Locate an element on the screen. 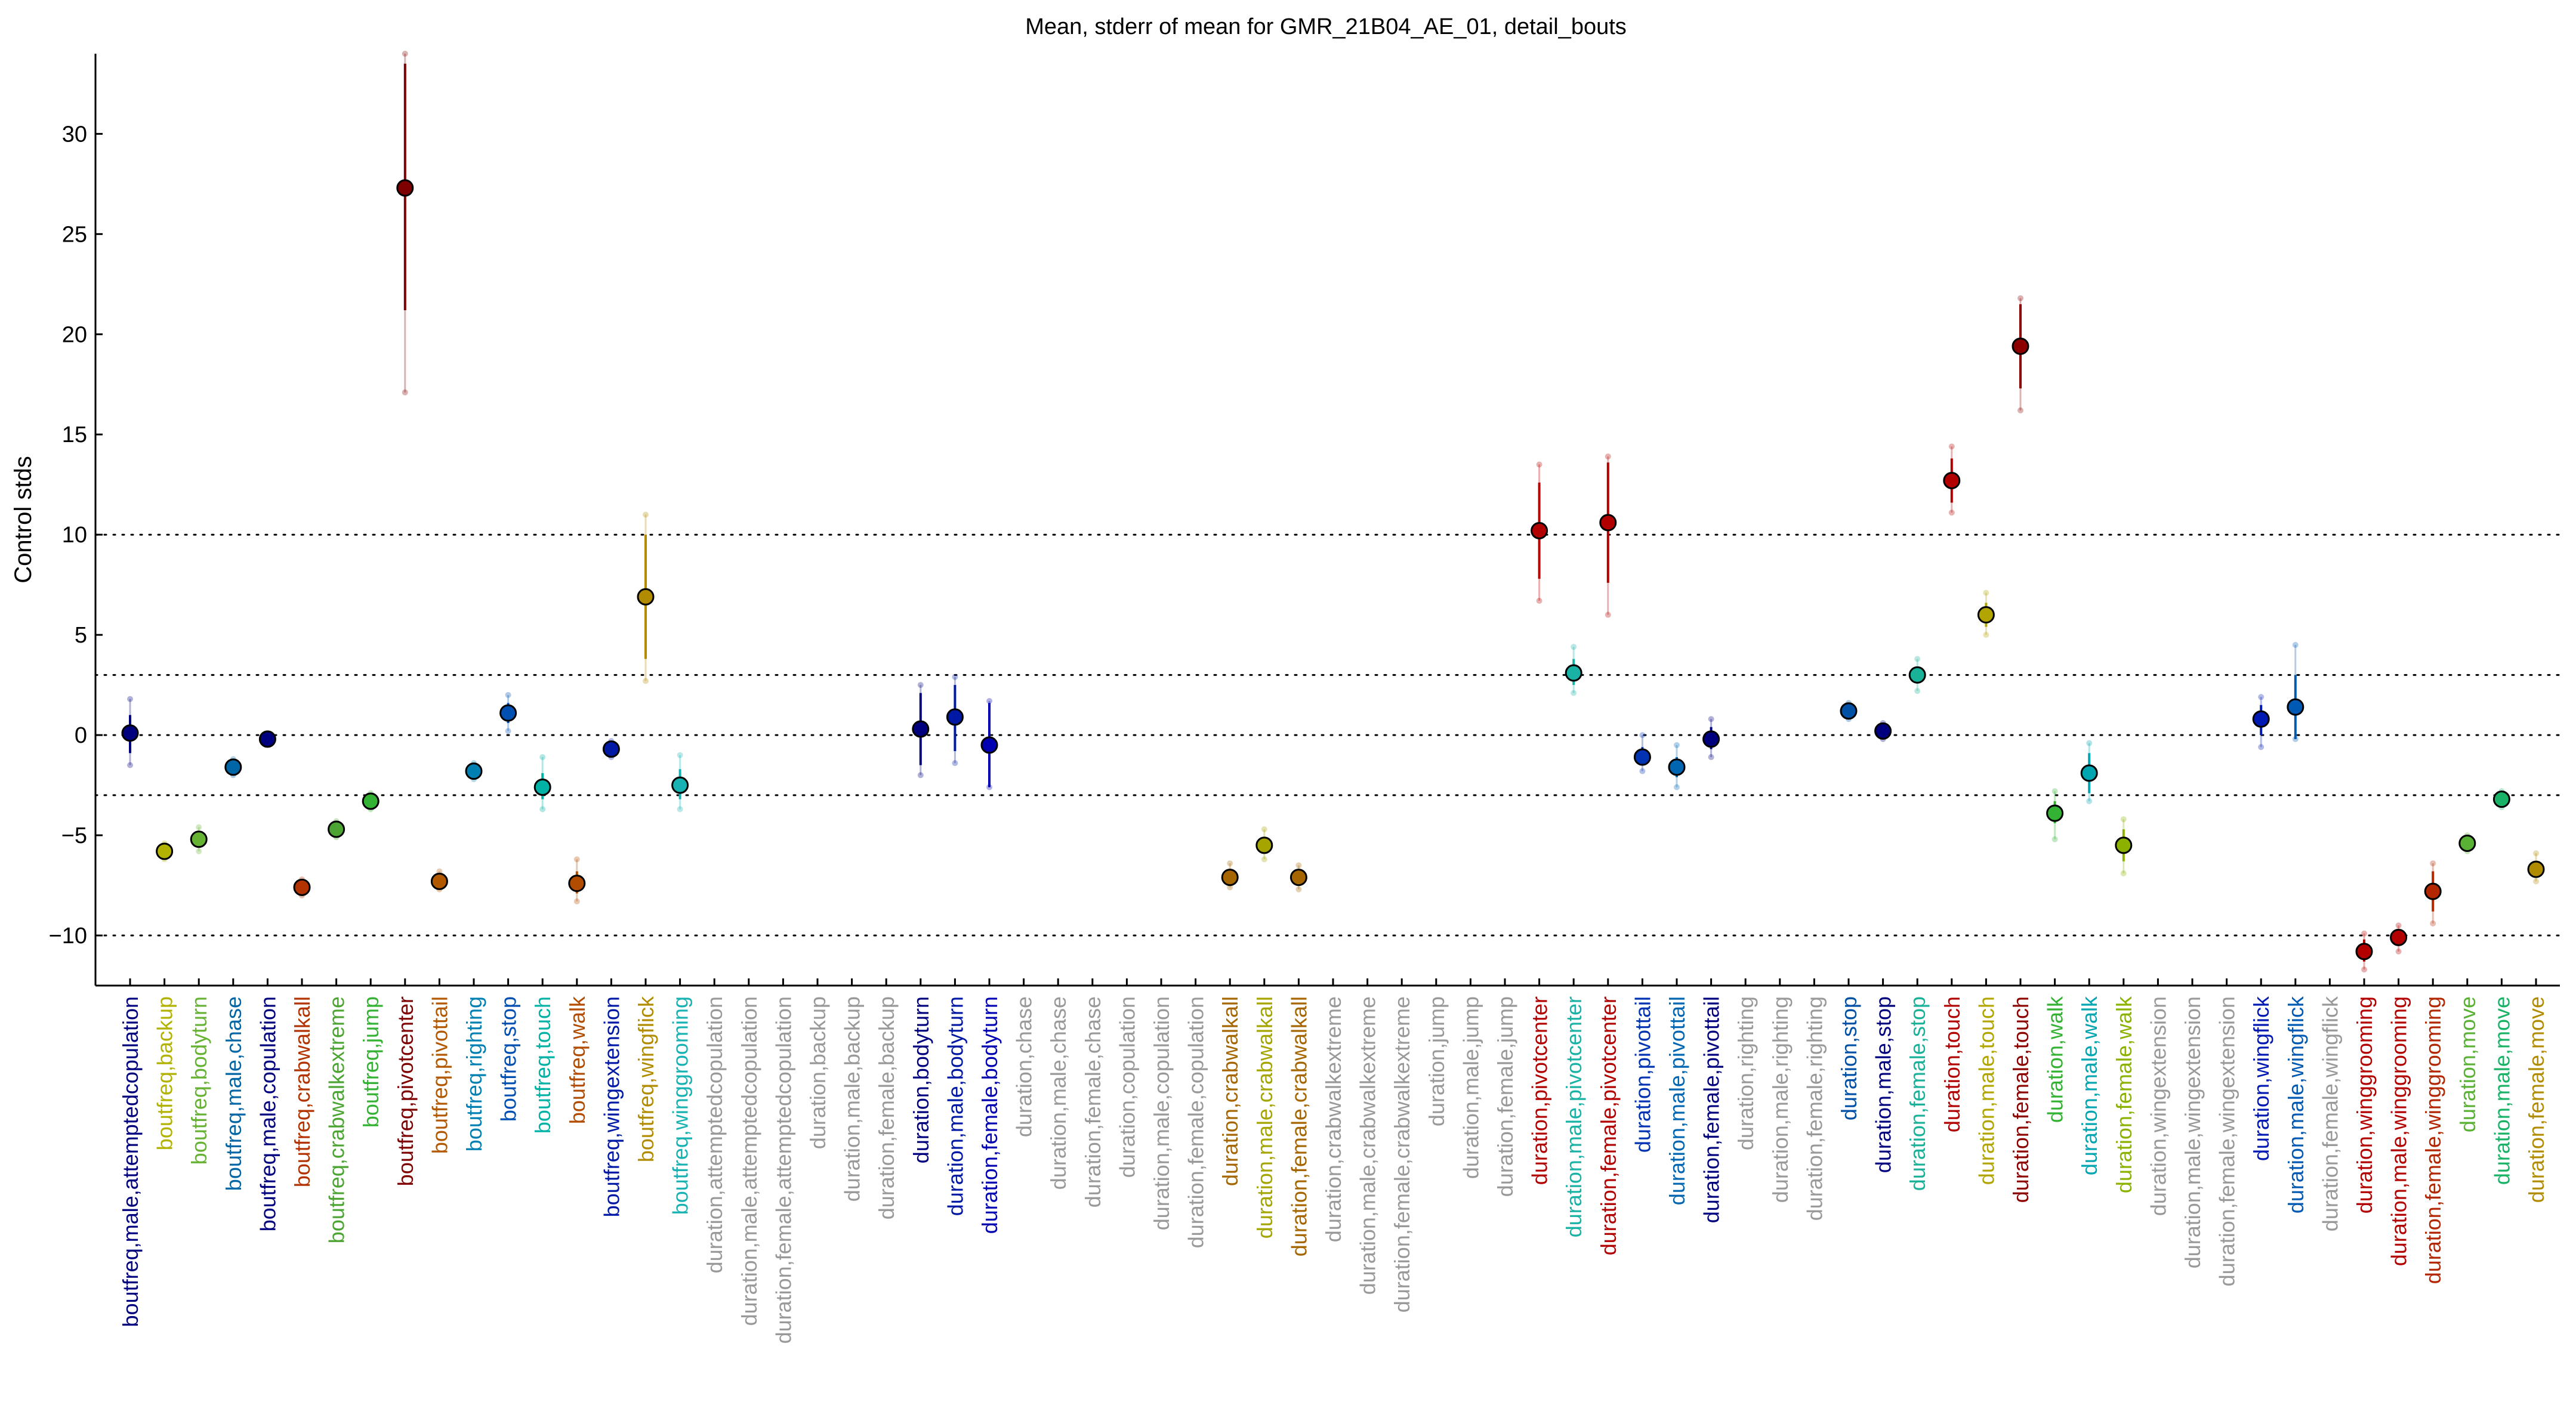  x-tick-label: boutfreq,male,copulation is located at coordinates (268, 1113).